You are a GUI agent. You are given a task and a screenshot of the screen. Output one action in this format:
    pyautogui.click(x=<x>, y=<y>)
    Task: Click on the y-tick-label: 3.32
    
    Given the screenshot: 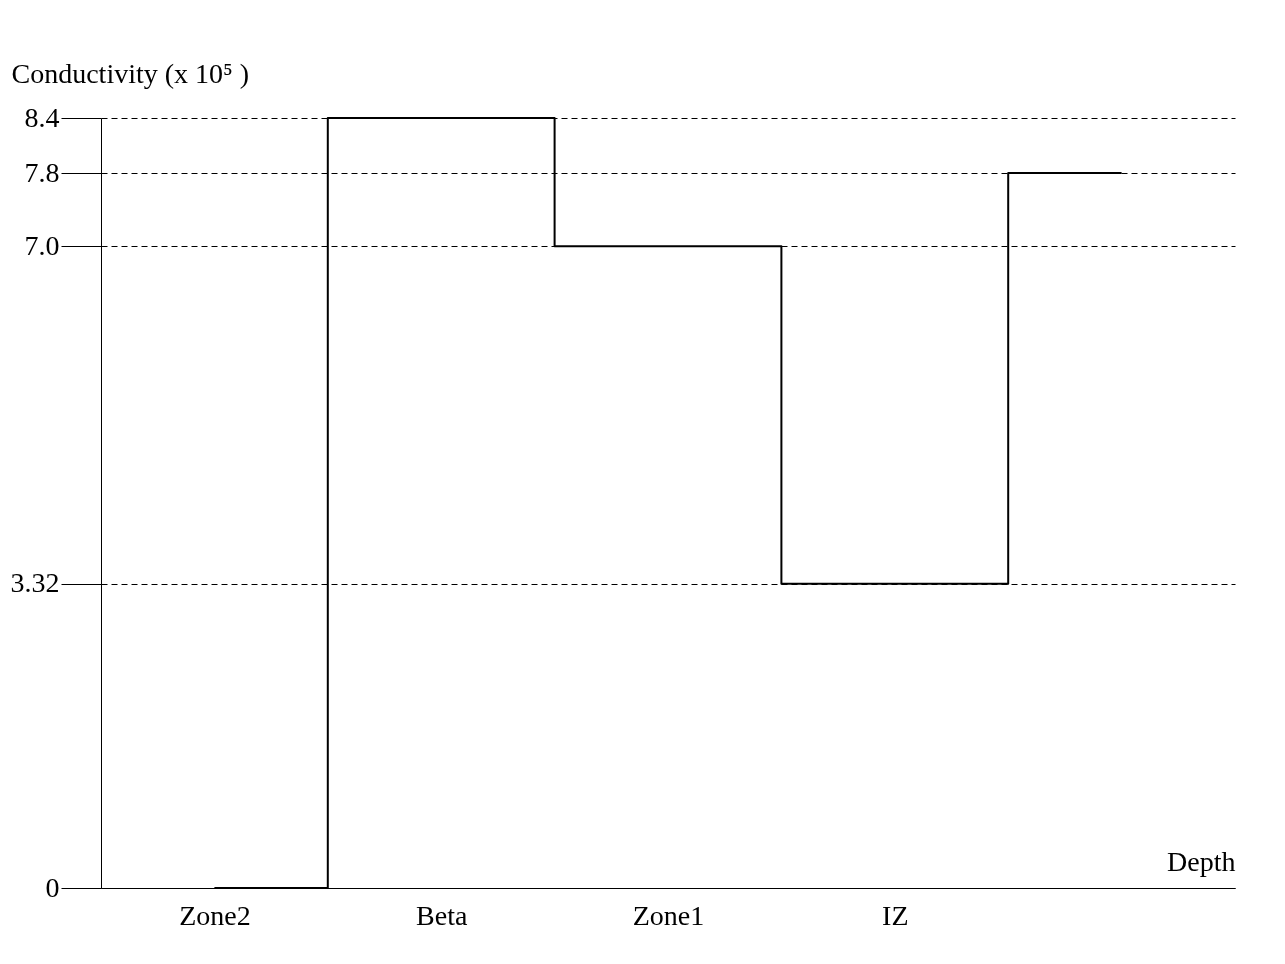 What is the action you would take?
    pyautogui.click(x=35, y=583)
    